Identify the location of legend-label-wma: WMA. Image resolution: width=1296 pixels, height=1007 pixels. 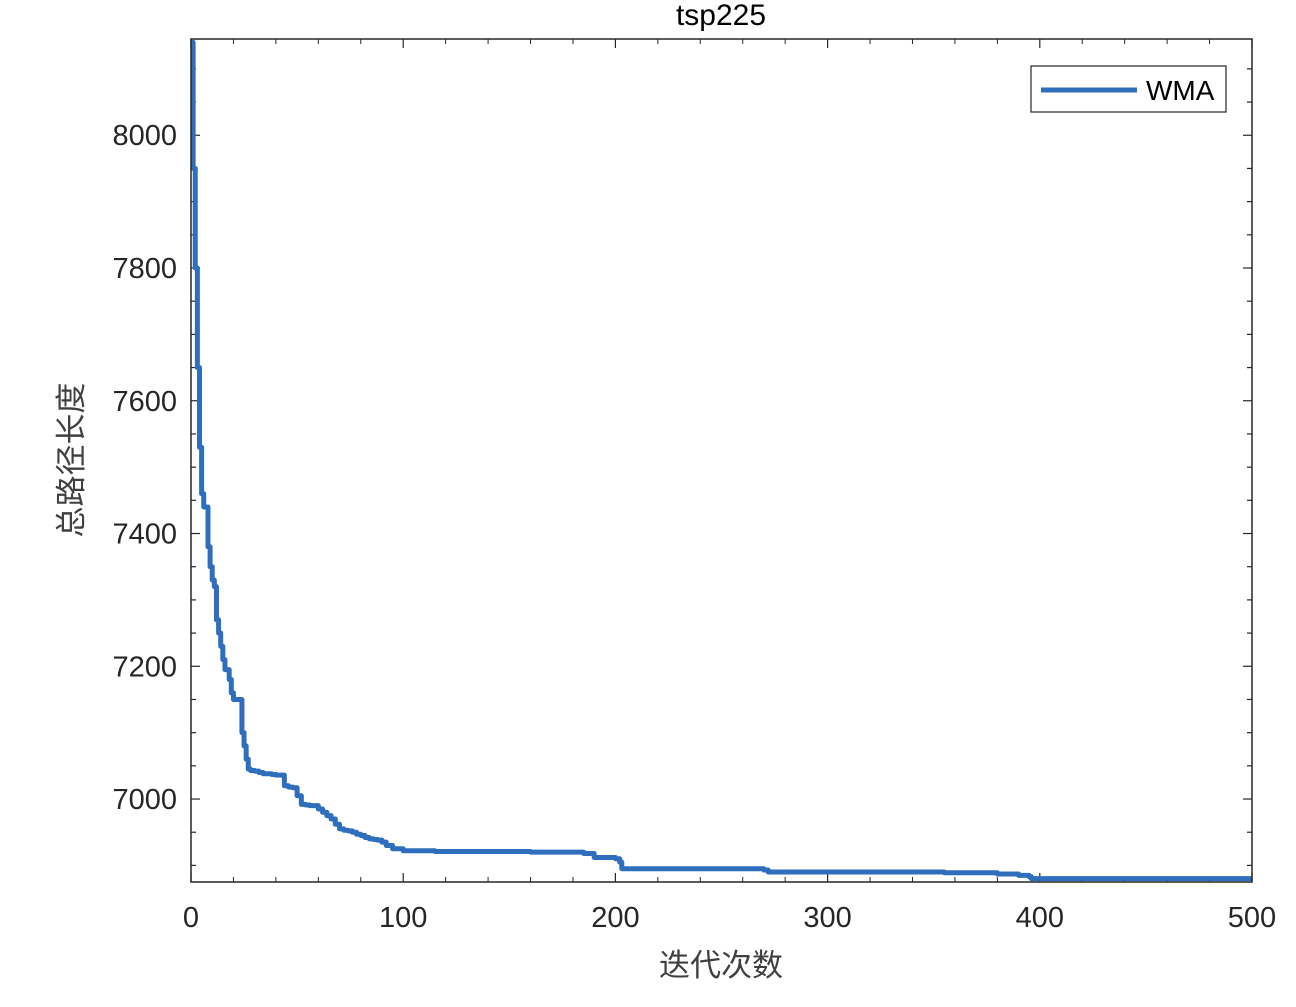
(1180, 90).